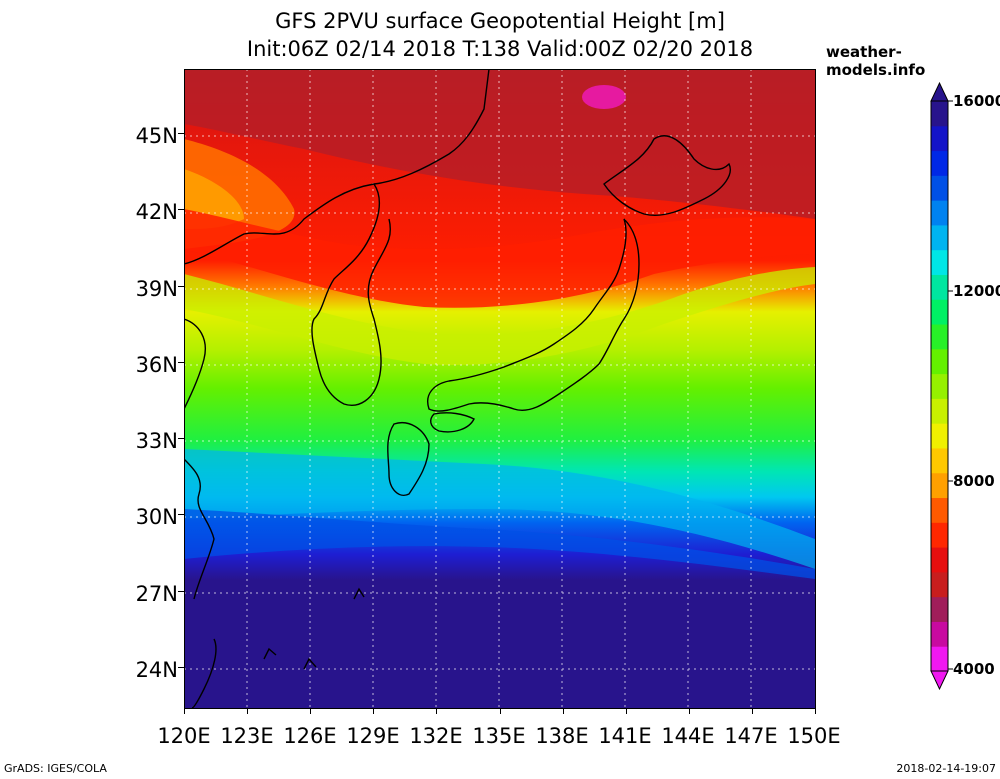 The height and width of the screenshot is (779, 1000). What do you see at coordinates (156, 441) in the screenshot?
I see `lat-label-33n: 33N` at bounding box center [156, 441].